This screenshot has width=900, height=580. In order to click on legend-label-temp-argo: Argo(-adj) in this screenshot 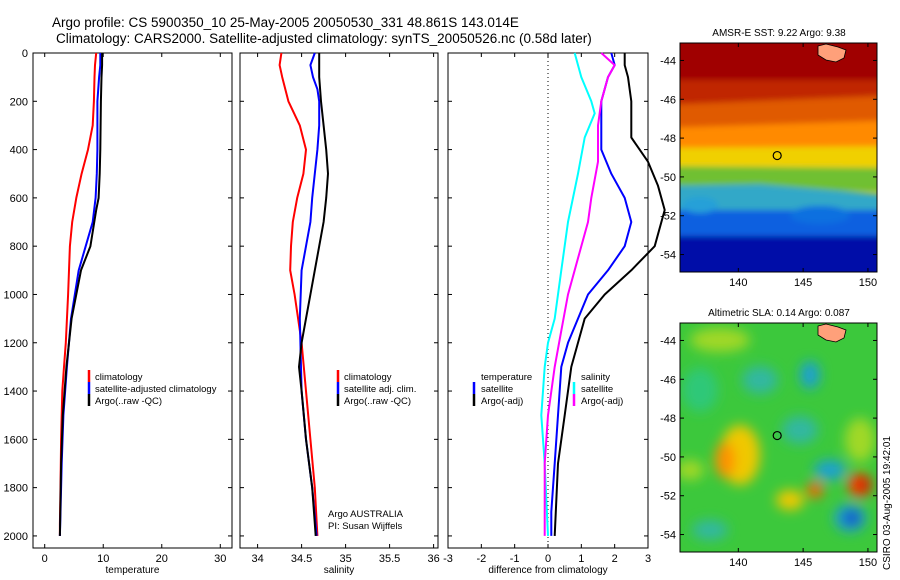, I will do `click(502, 401)`.